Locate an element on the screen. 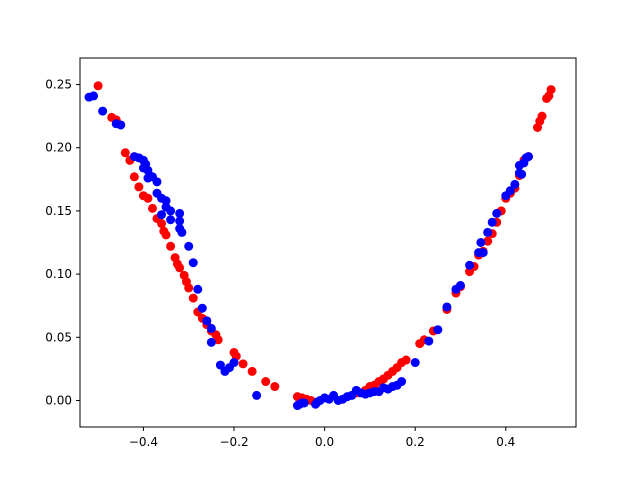  x-tick-label: 0.4 is located at coordinates (505, 442).